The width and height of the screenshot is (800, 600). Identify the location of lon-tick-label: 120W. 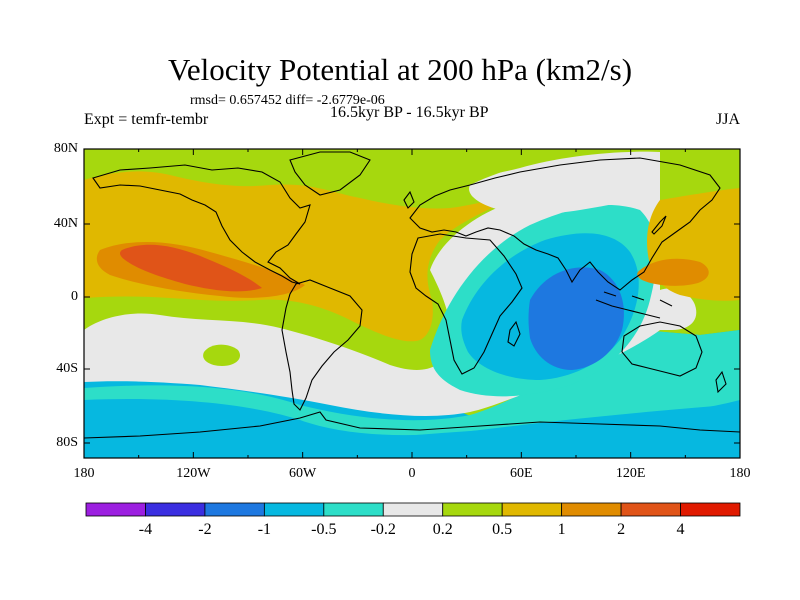
(193, 473).